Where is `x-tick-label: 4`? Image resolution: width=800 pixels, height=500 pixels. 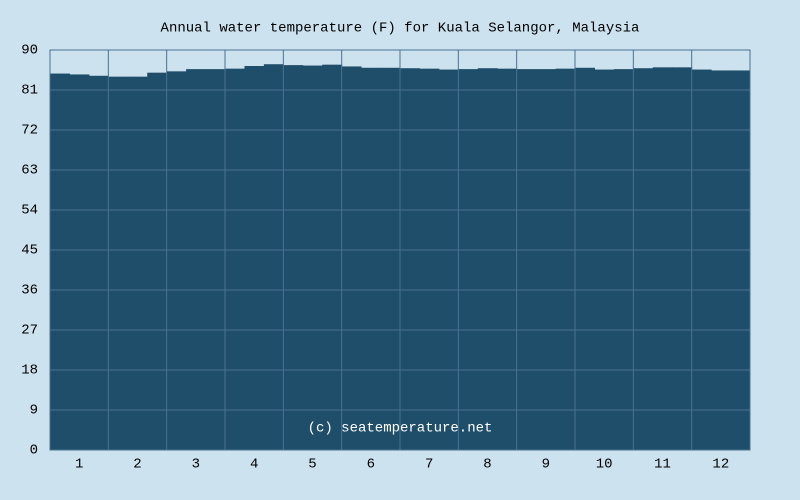 x-tick-label: 4 is located at coordinates (254, 465).